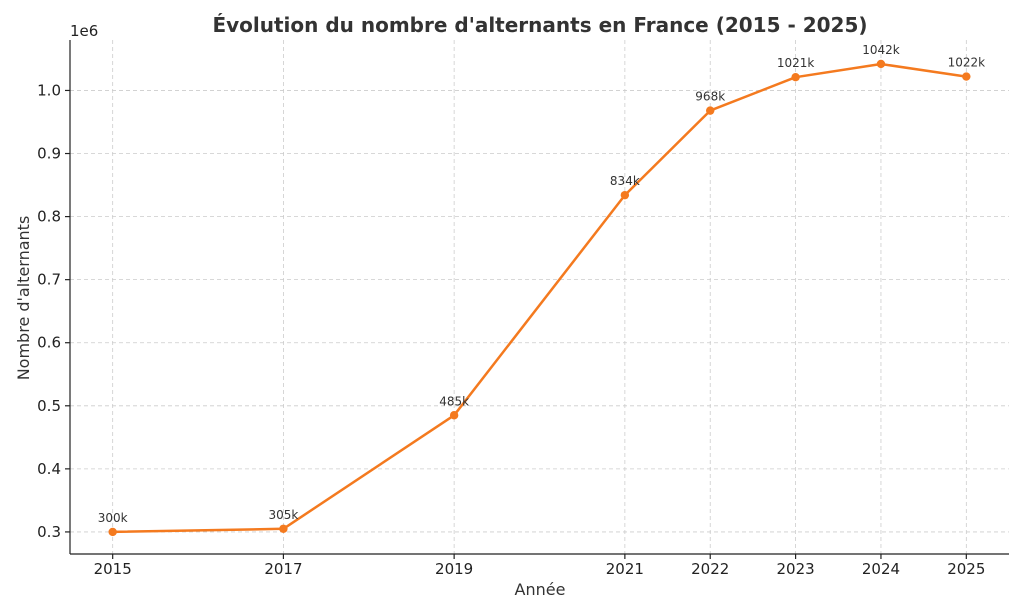  I want to click on data-label: 1042k, so click(881, 50).